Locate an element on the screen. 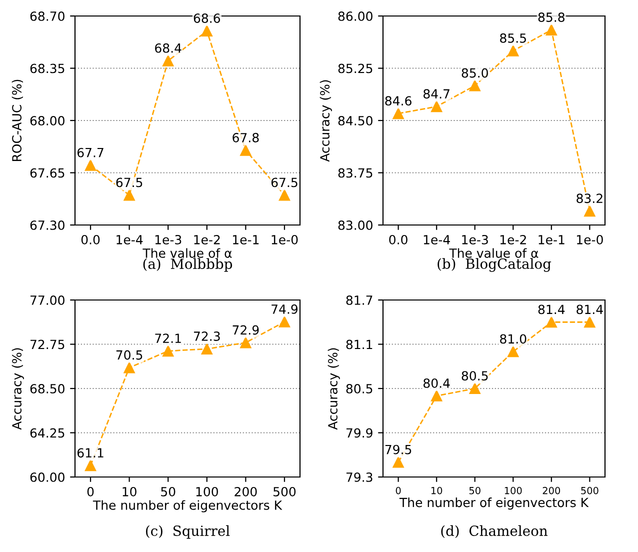 The image size is (638, 552). y-axis-title: ROC-AUC (%) is located at coordinates (17, 121).